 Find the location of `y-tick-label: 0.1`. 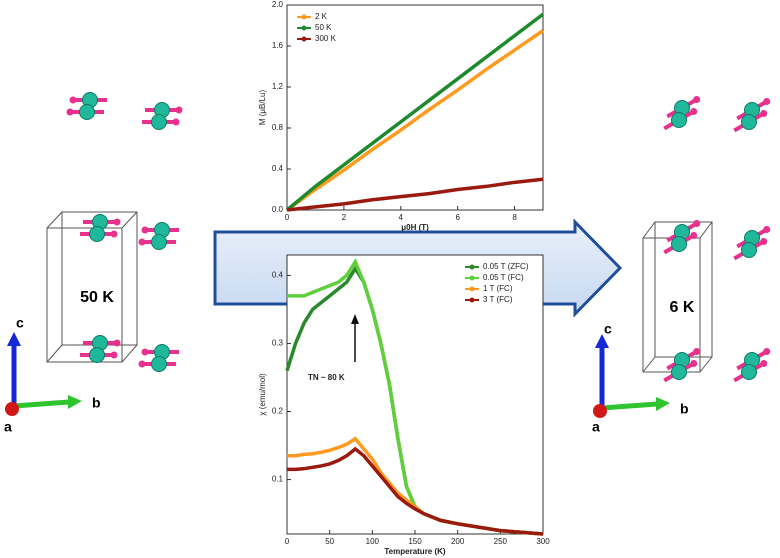

y-tick-label: 0.1 is located at coordinates (278, 479).